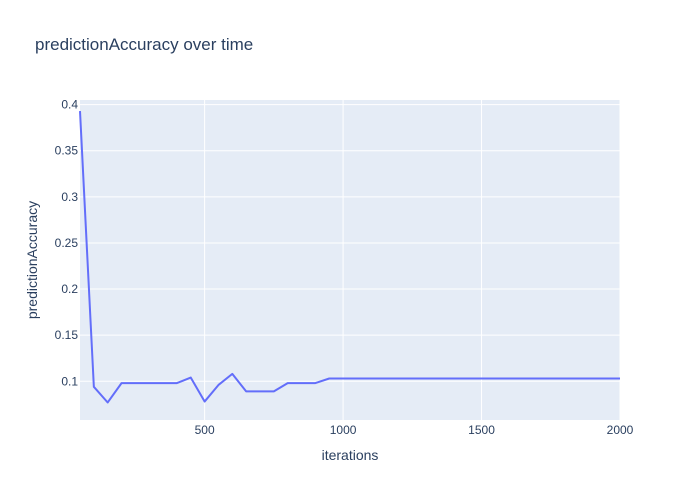 Image resolution: width=700 pixels, height=500 pixels. Describe the element at coordinates (414, 430) in the screenshot. I see `x-tick-labels: 500 1000 1500 2000` at that location.